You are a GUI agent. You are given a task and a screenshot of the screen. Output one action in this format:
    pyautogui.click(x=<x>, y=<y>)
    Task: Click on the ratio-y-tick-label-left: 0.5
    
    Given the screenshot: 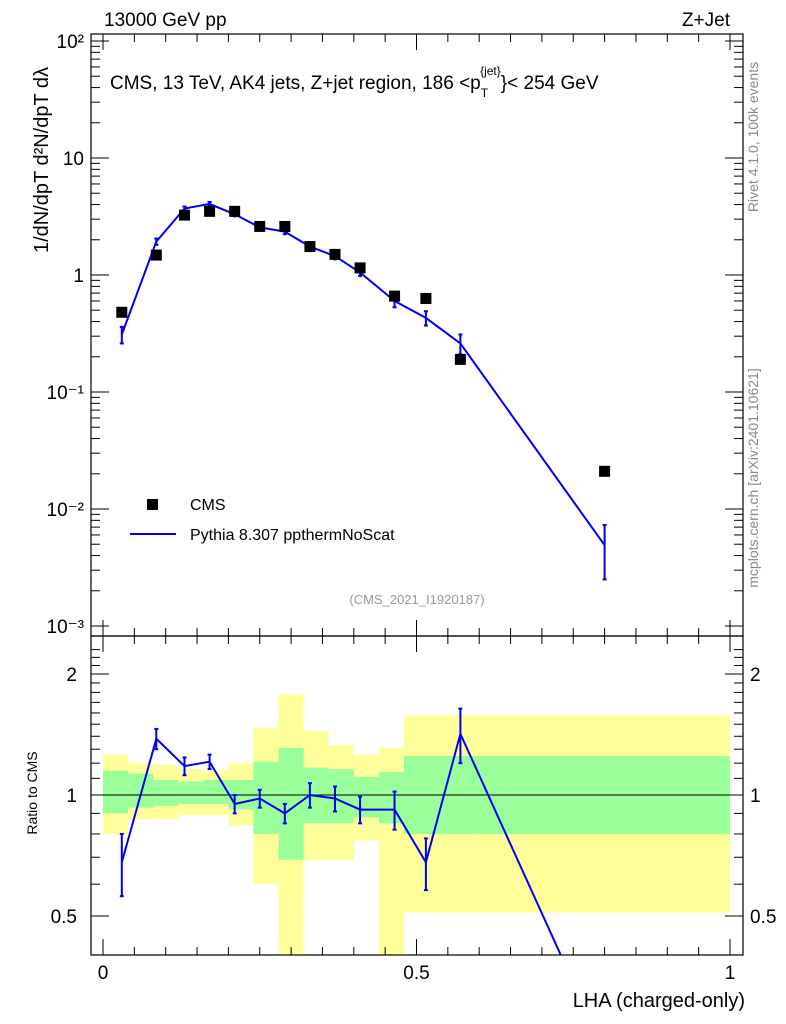 What is the action you would take?
    pyautogui.click(x=64, y=917)
    